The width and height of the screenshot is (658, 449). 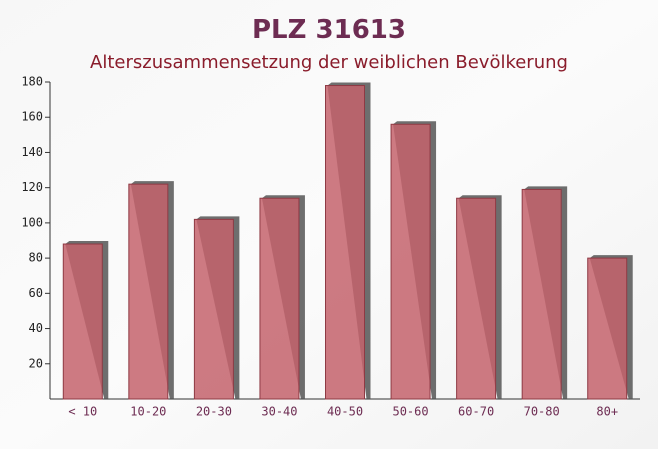 I want to click on y-tick-label: 180, so click(x=32, y=82).